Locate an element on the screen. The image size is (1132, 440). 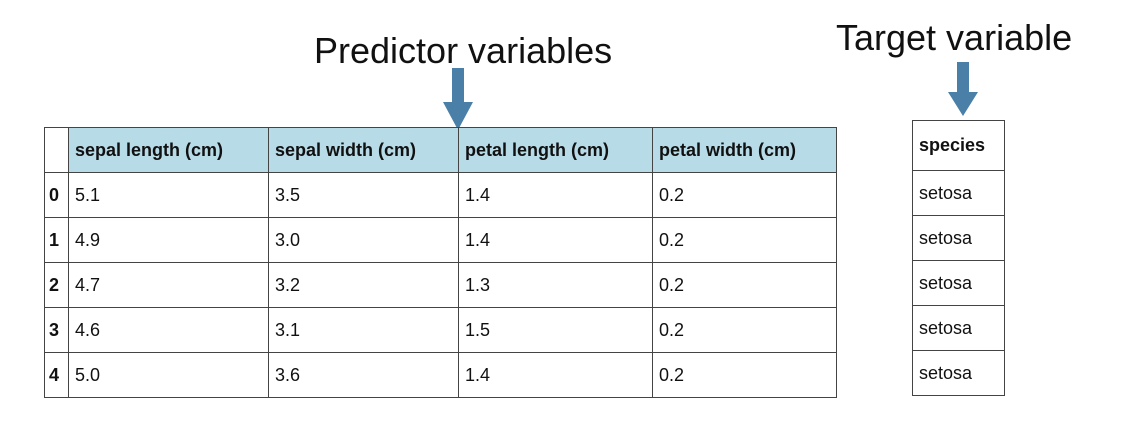
cell-sepal-length: 5.0 is located at coordinates (168, 375).